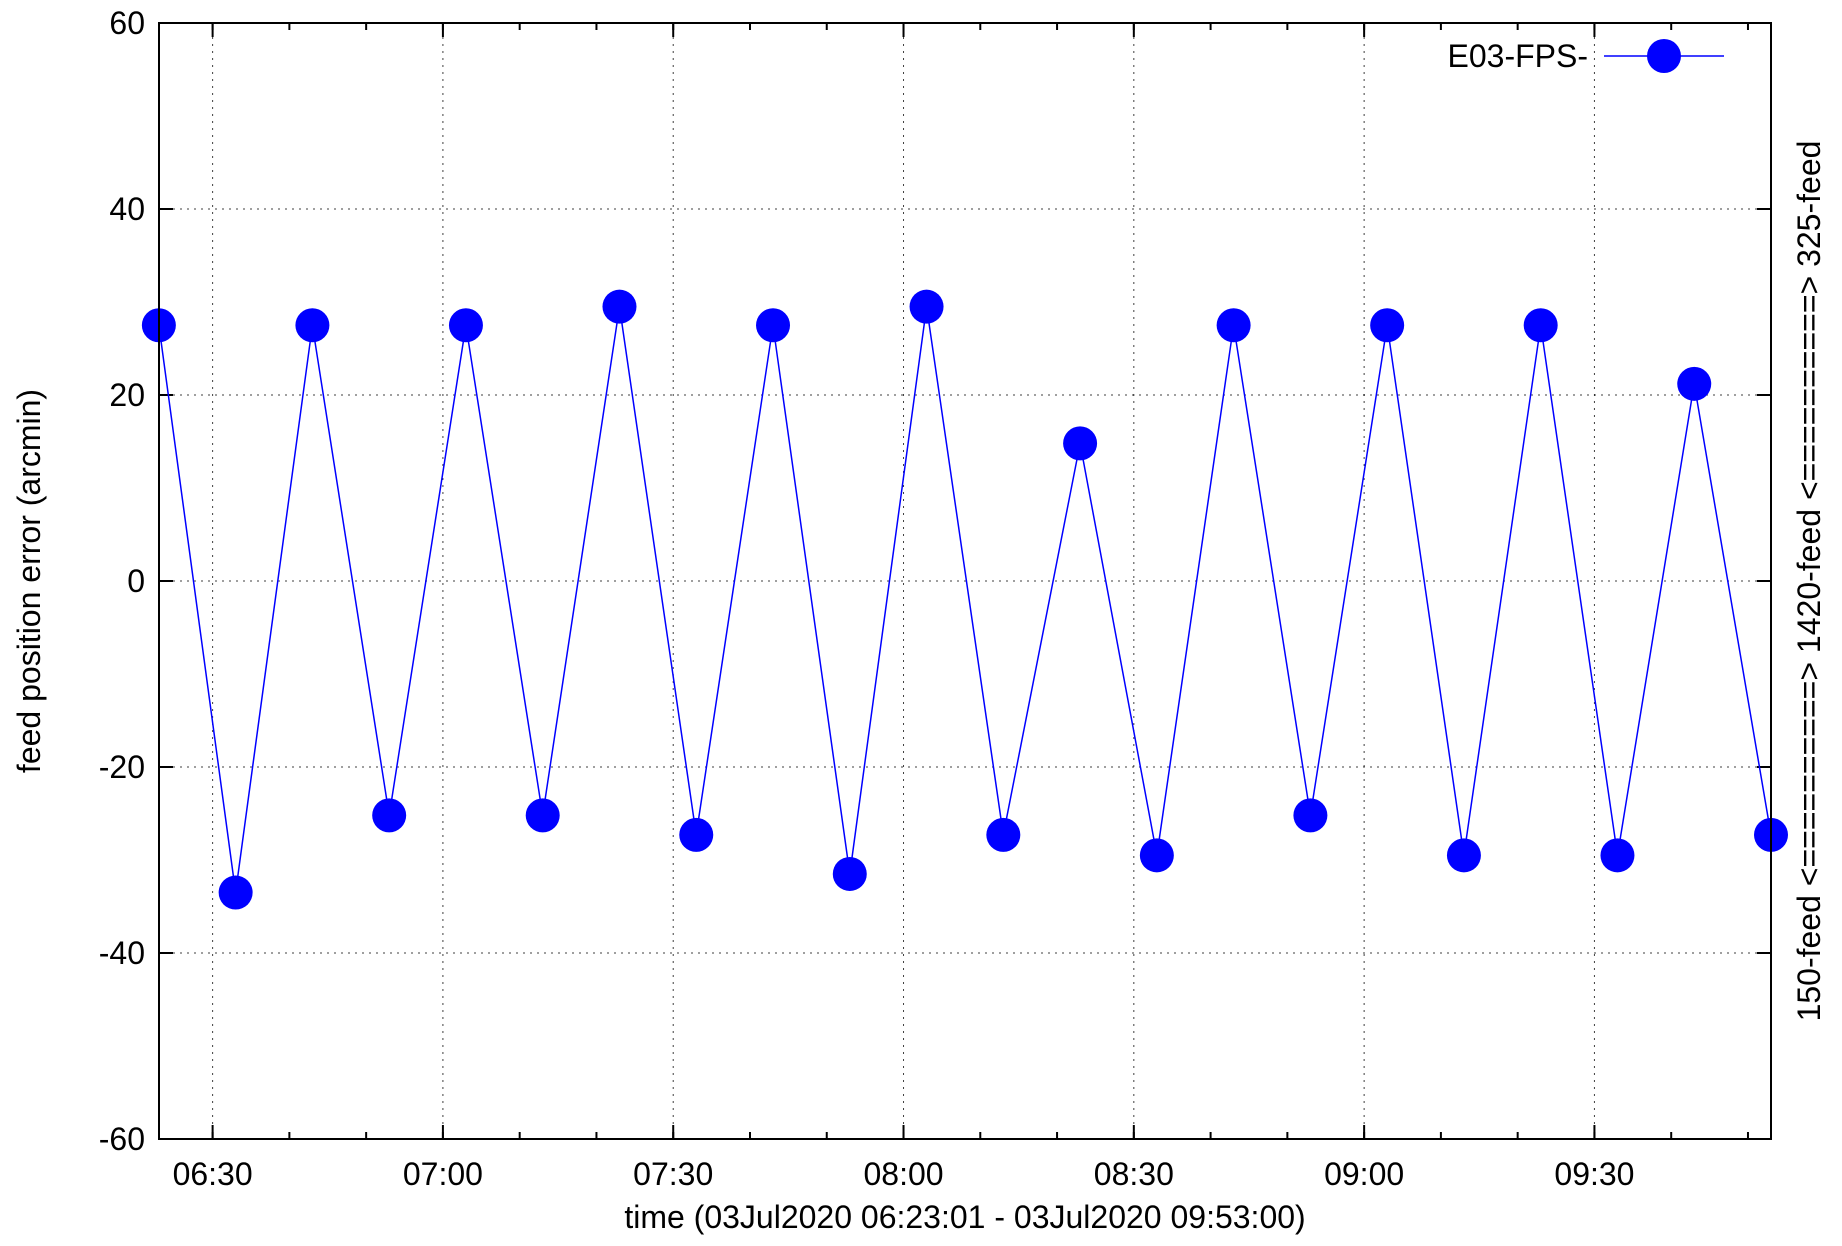 This screenshot has height=1246, width=1842. Describe the element at coordinates (673, 1174) in the screenshot. I see `x-tick-label: 07:30` at that location.